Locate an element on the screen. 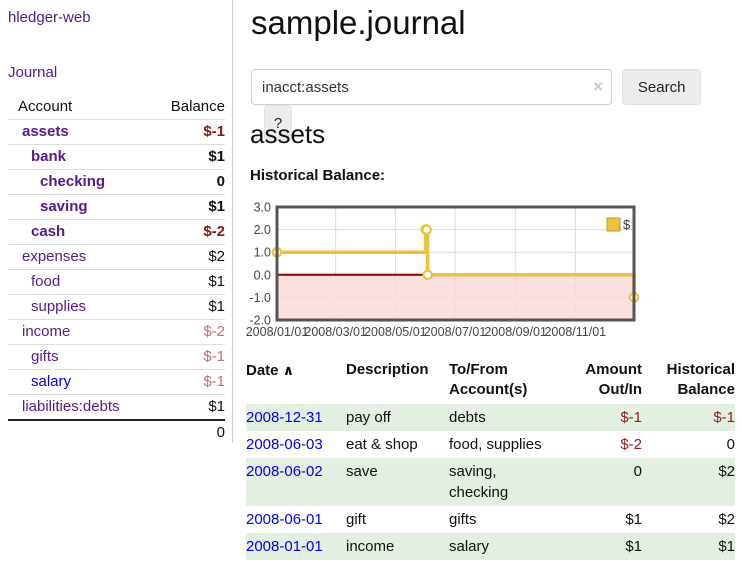 The height and width of the screenshot is (582, 742). account-row: gifts $-1 is located at coordinates (116, 357).